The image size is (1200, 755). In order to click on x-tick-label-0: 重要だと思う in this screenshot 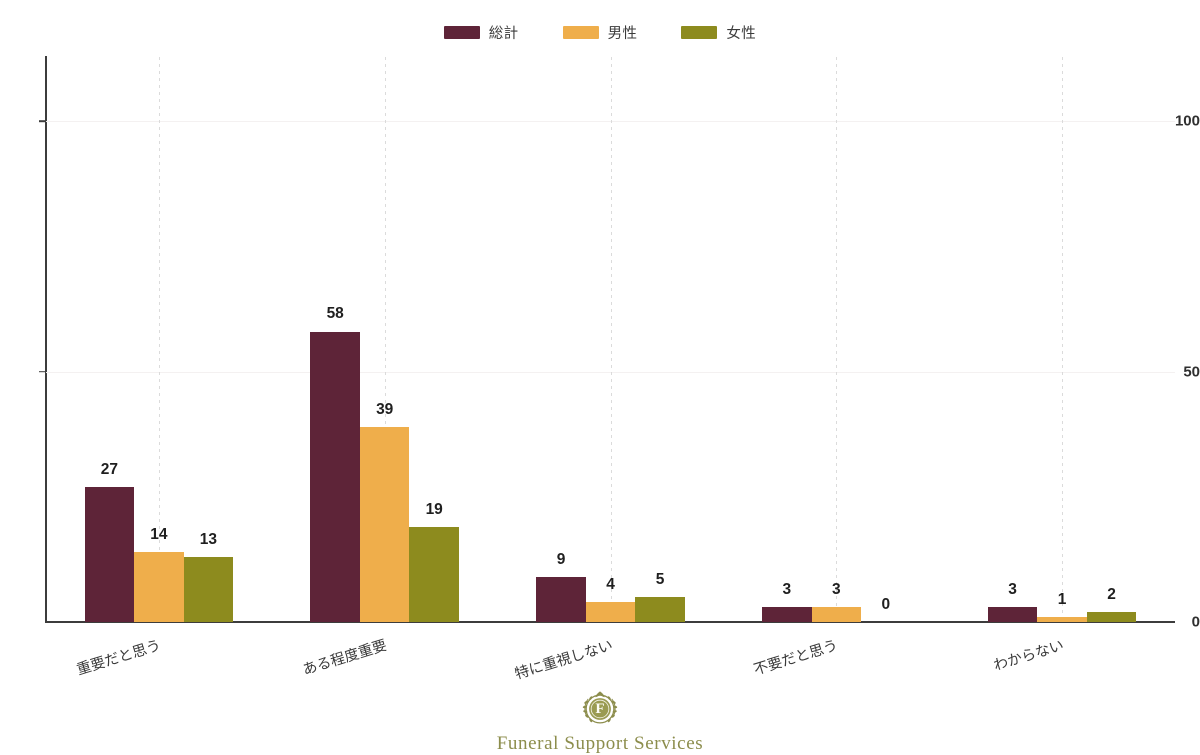, I will do `click(118, 658)`.